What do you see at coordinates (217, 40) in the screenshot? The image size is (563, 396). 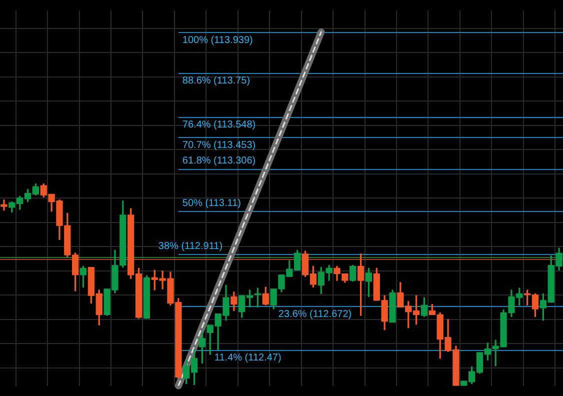 I see `ref-line-label: 100% (113.939)` at bounding box center [217, 40].